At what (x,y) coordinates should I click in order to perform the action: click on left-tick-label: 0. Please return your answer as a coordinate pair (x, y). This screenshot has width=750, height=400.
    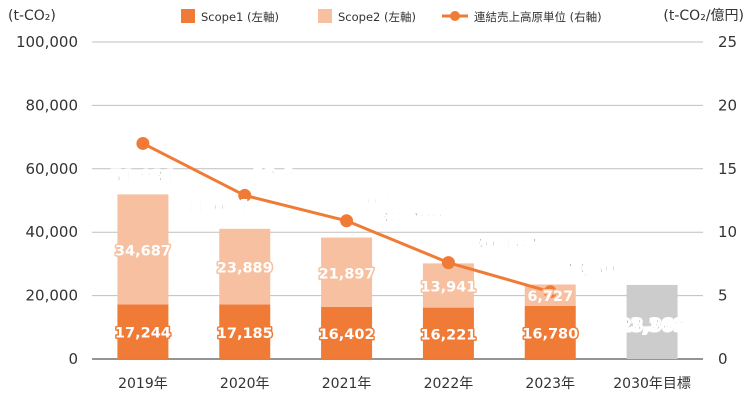
    Looking at the image, I should click on (73, 359).